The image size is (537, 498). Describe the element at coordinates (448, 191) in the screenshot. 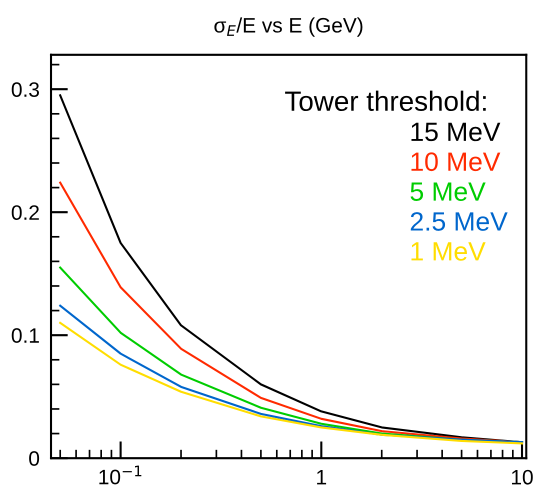

I see `text: 5 MeV` at that location.